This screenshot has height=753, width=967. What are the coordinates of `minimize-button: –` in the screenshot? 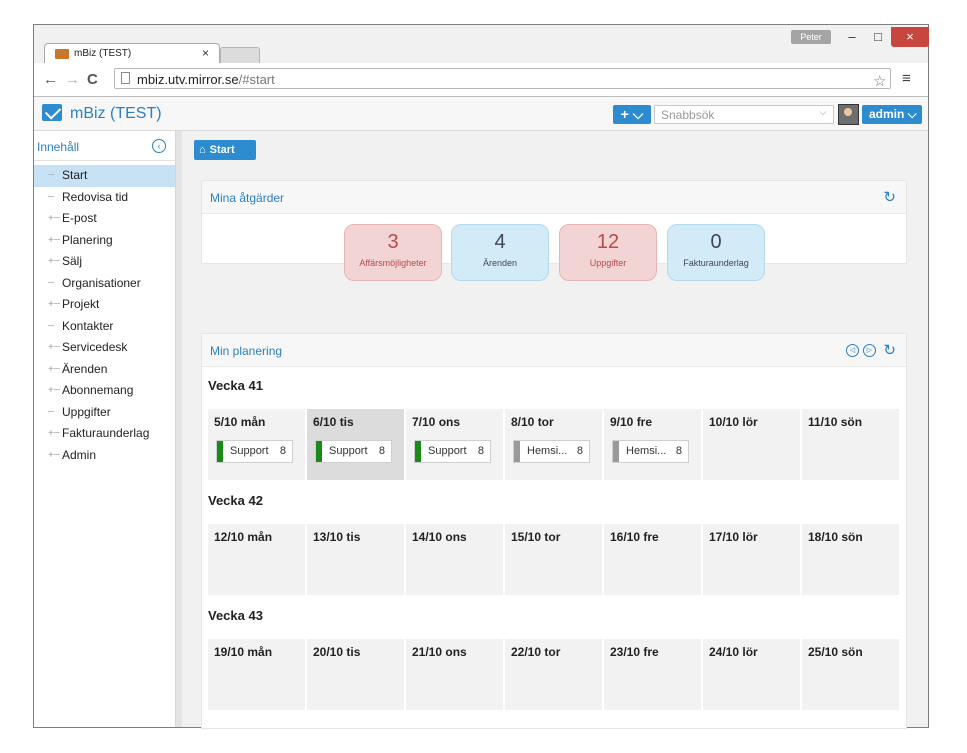 It's located at (852, 36).